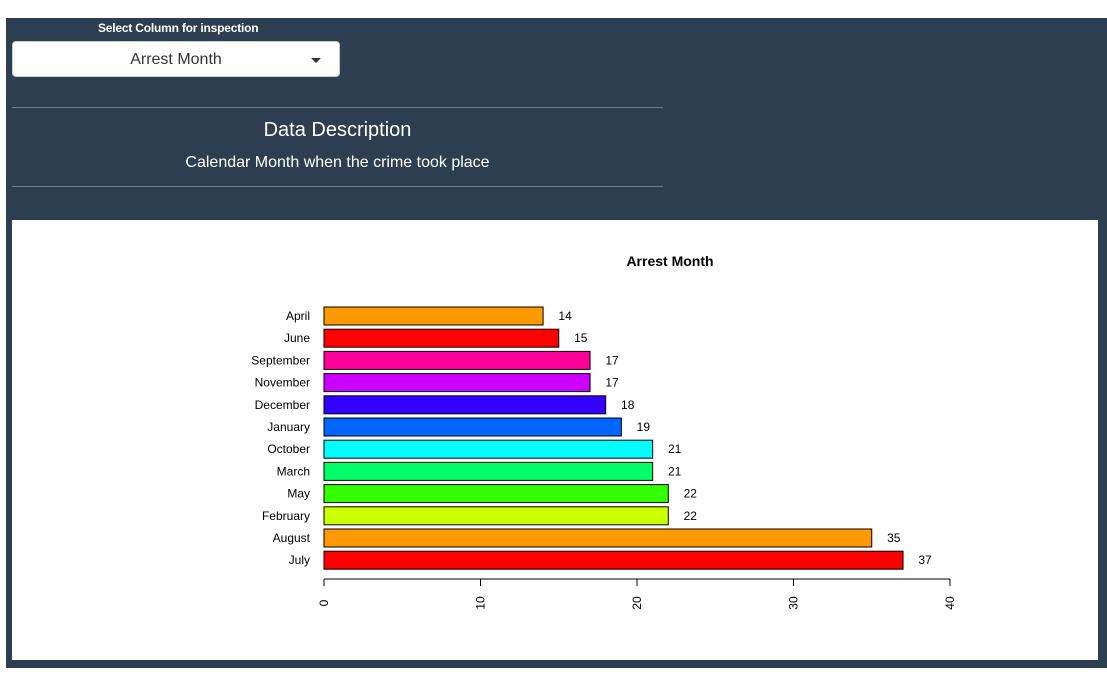 This screenshot has height=690, width=1107. What do you see at coordinates (472, 427) in the screenshot?
I see `bar-january` at bounding box center [472, 427].